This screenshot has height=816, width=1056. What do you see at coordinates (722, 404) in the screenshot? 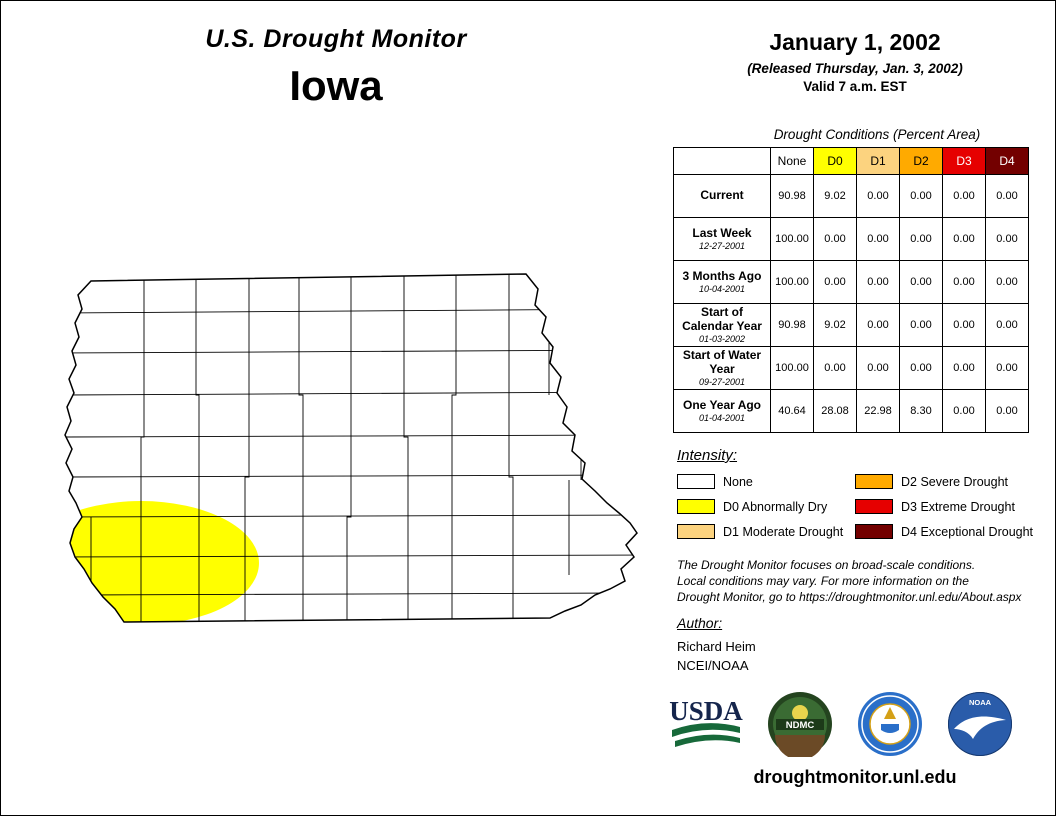
I see `row-label: One Year Ago` at bounding box center [722, 404].